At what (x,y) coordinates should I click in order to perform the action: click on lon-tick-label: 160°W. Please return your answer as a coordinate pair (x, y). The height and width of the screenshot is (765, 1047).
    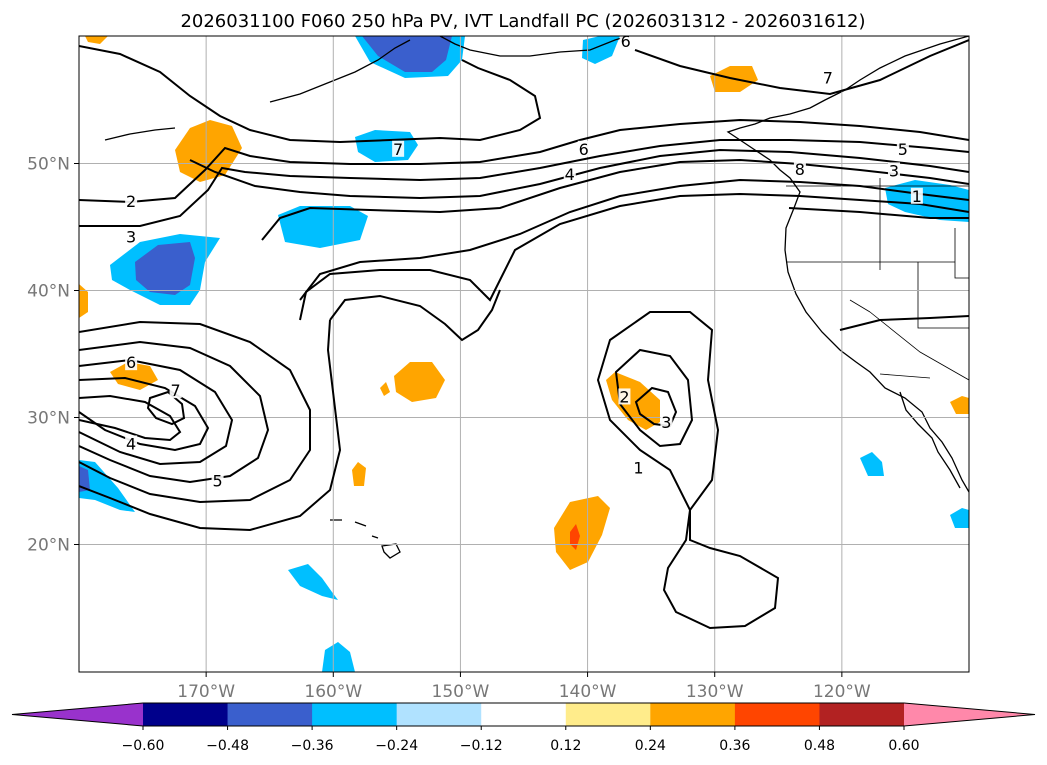
    Looking at the image, I should click on (333, 692).